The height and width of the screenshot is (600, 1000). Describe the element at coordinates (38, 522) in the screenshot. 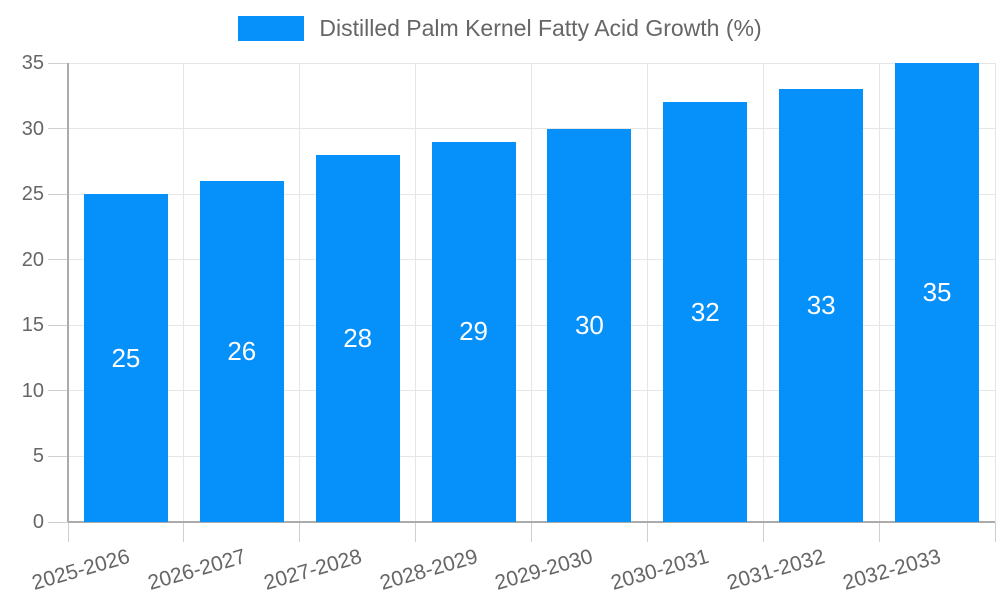

I see `y-axis-tick-label: 0` at that location.